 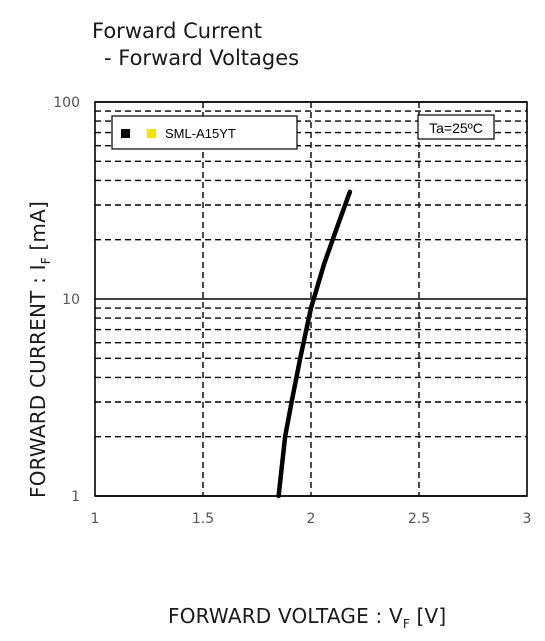 I want to click on y-axis-label: FORWARD CURRENT : IF [mA], so click(x=39, y=349).